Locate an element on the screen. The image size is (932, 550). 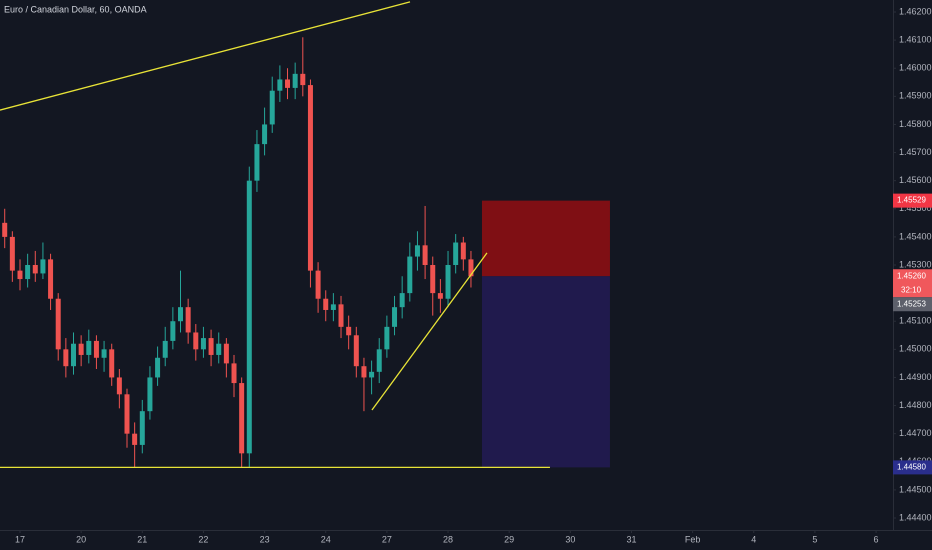
x-tick-label: 5 is located at coordinates (814, 539).